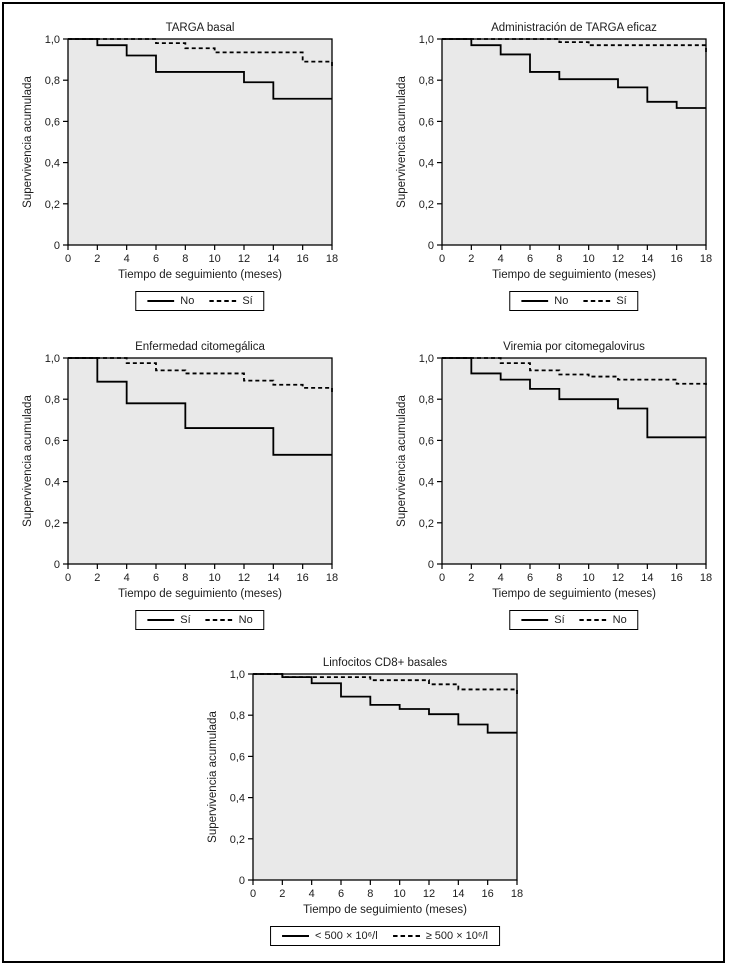  I want to click on chart-title: Enfermedad citomegálica, so click(200, 347).